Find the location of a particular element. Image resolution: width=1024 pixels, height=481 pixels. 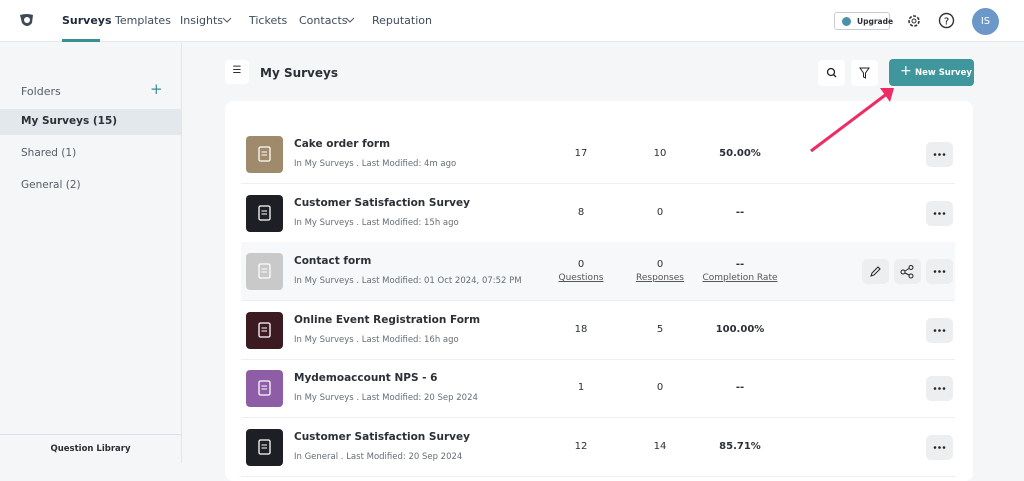

questions-count: 18 is located at coordinates (581, 329).